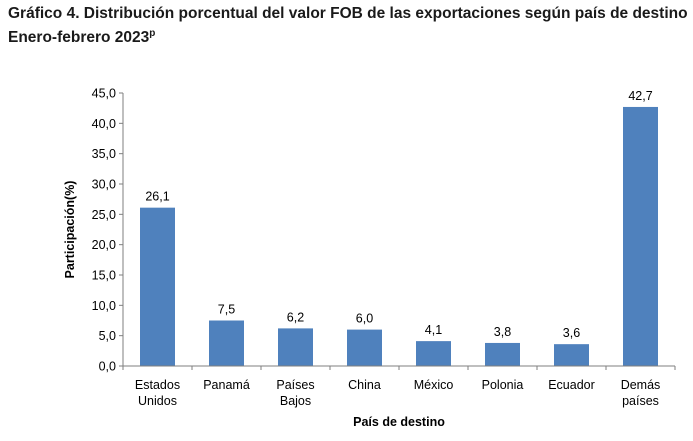 This screenshot has height=441, width=693. I want to click on bar-value-label: 42,7, so click(640, 96).